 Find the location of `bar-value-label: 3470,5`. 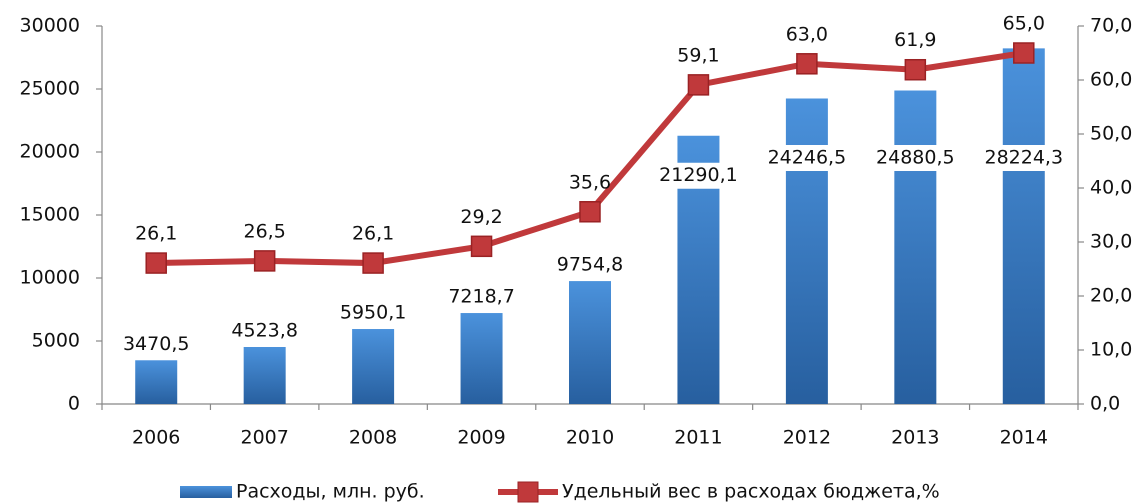

bar-value-label: 3470,5 is located at coordinates (156, 344).